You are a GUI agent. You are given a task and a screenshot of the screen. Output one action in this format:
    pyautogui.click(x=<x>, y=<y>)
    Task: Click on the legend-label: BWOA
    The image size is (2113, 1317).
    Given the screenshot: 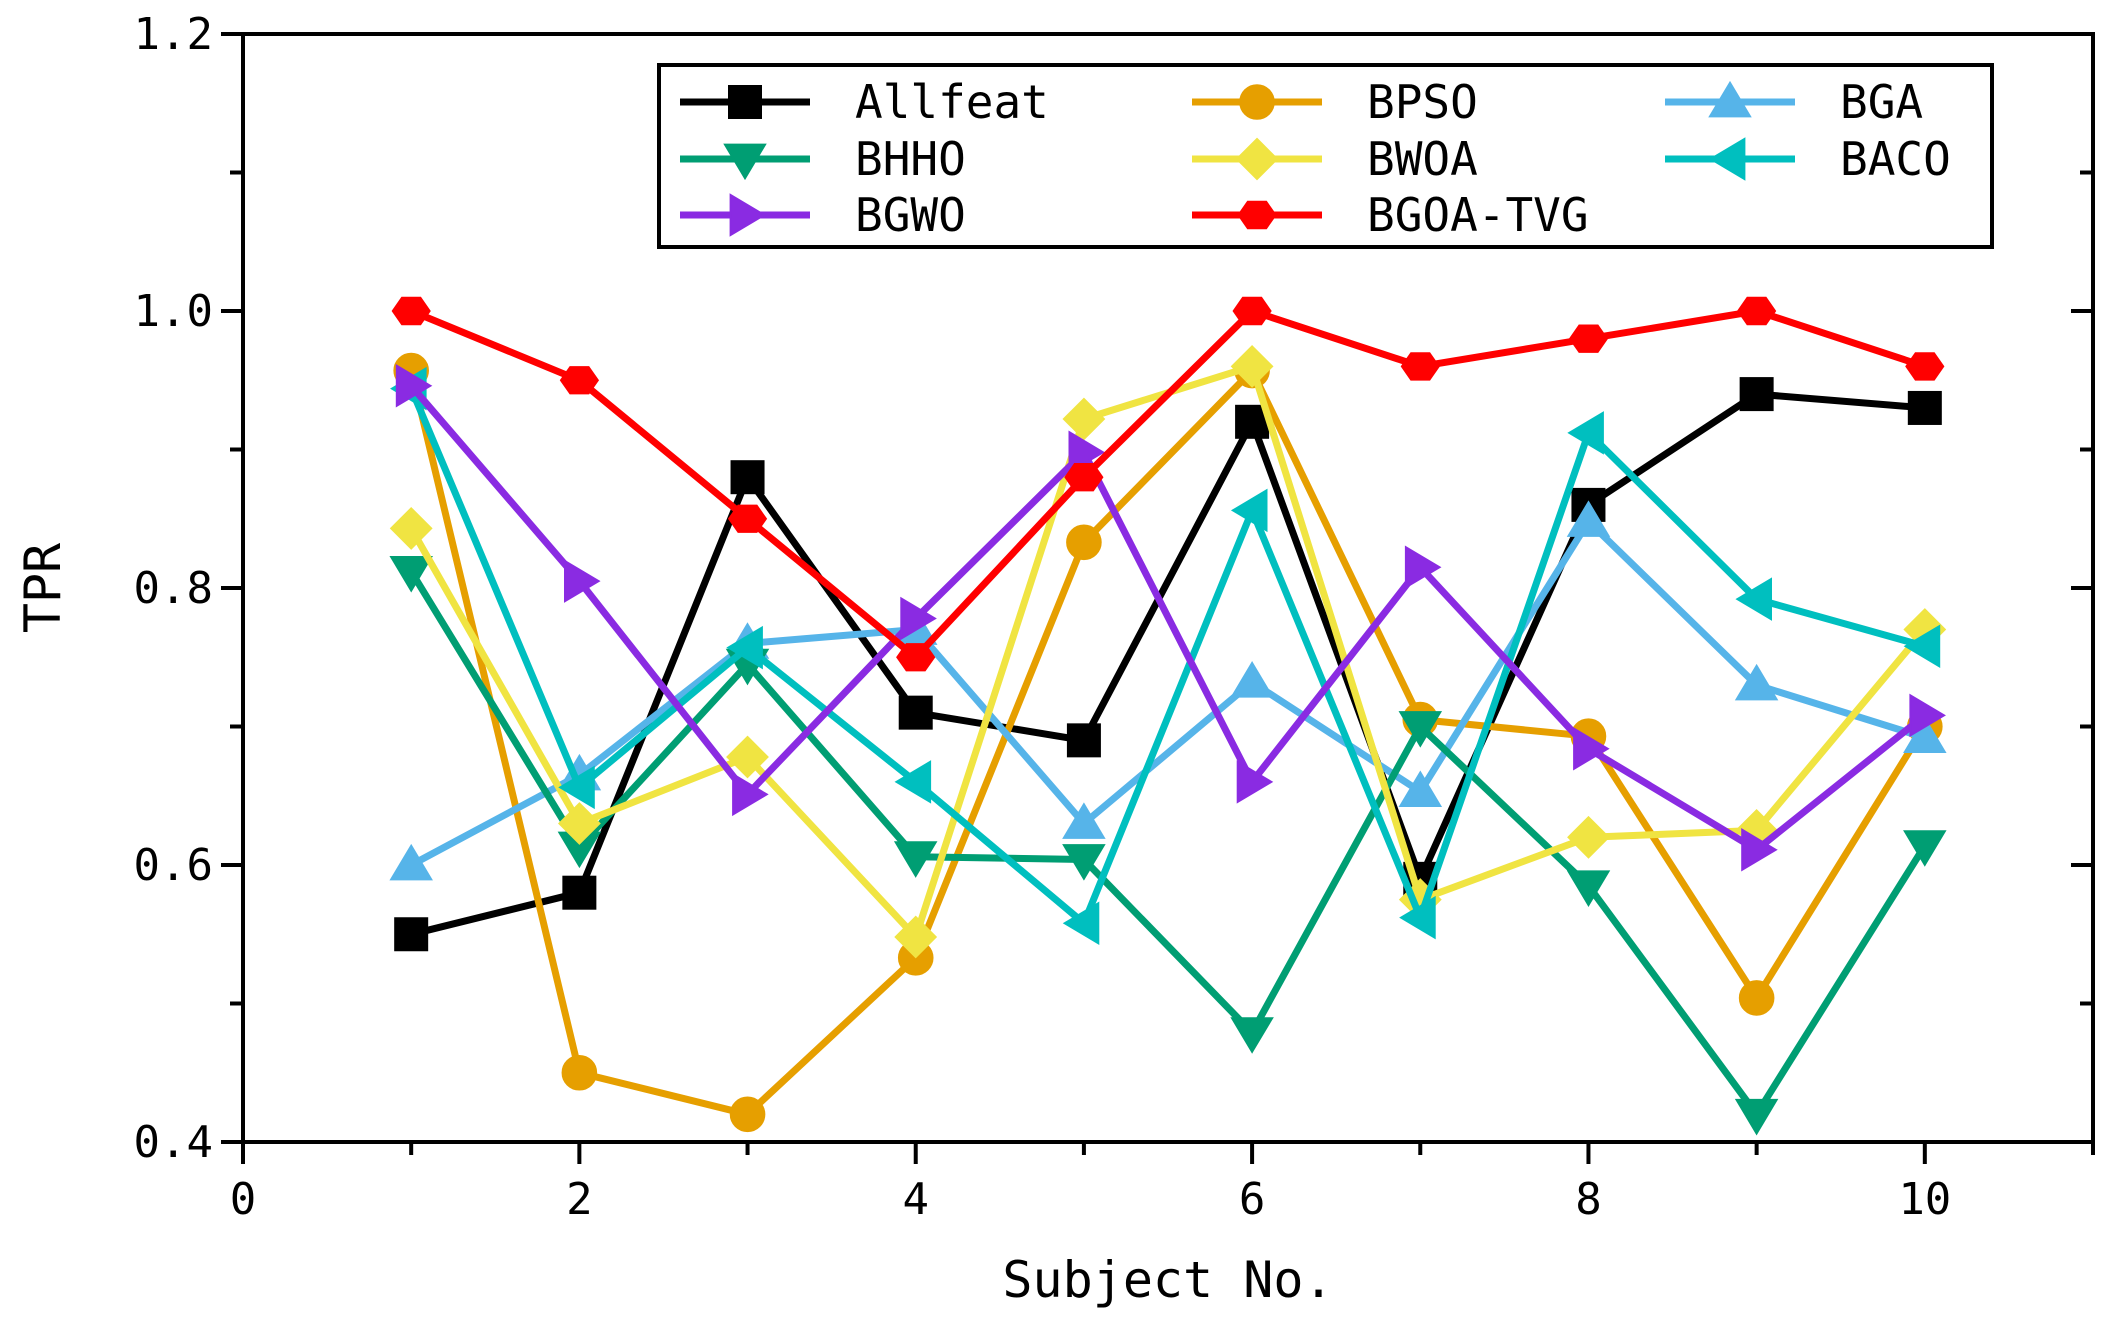 What is the action you would take?
    pyautogui.click(x=1422, y=159)
    